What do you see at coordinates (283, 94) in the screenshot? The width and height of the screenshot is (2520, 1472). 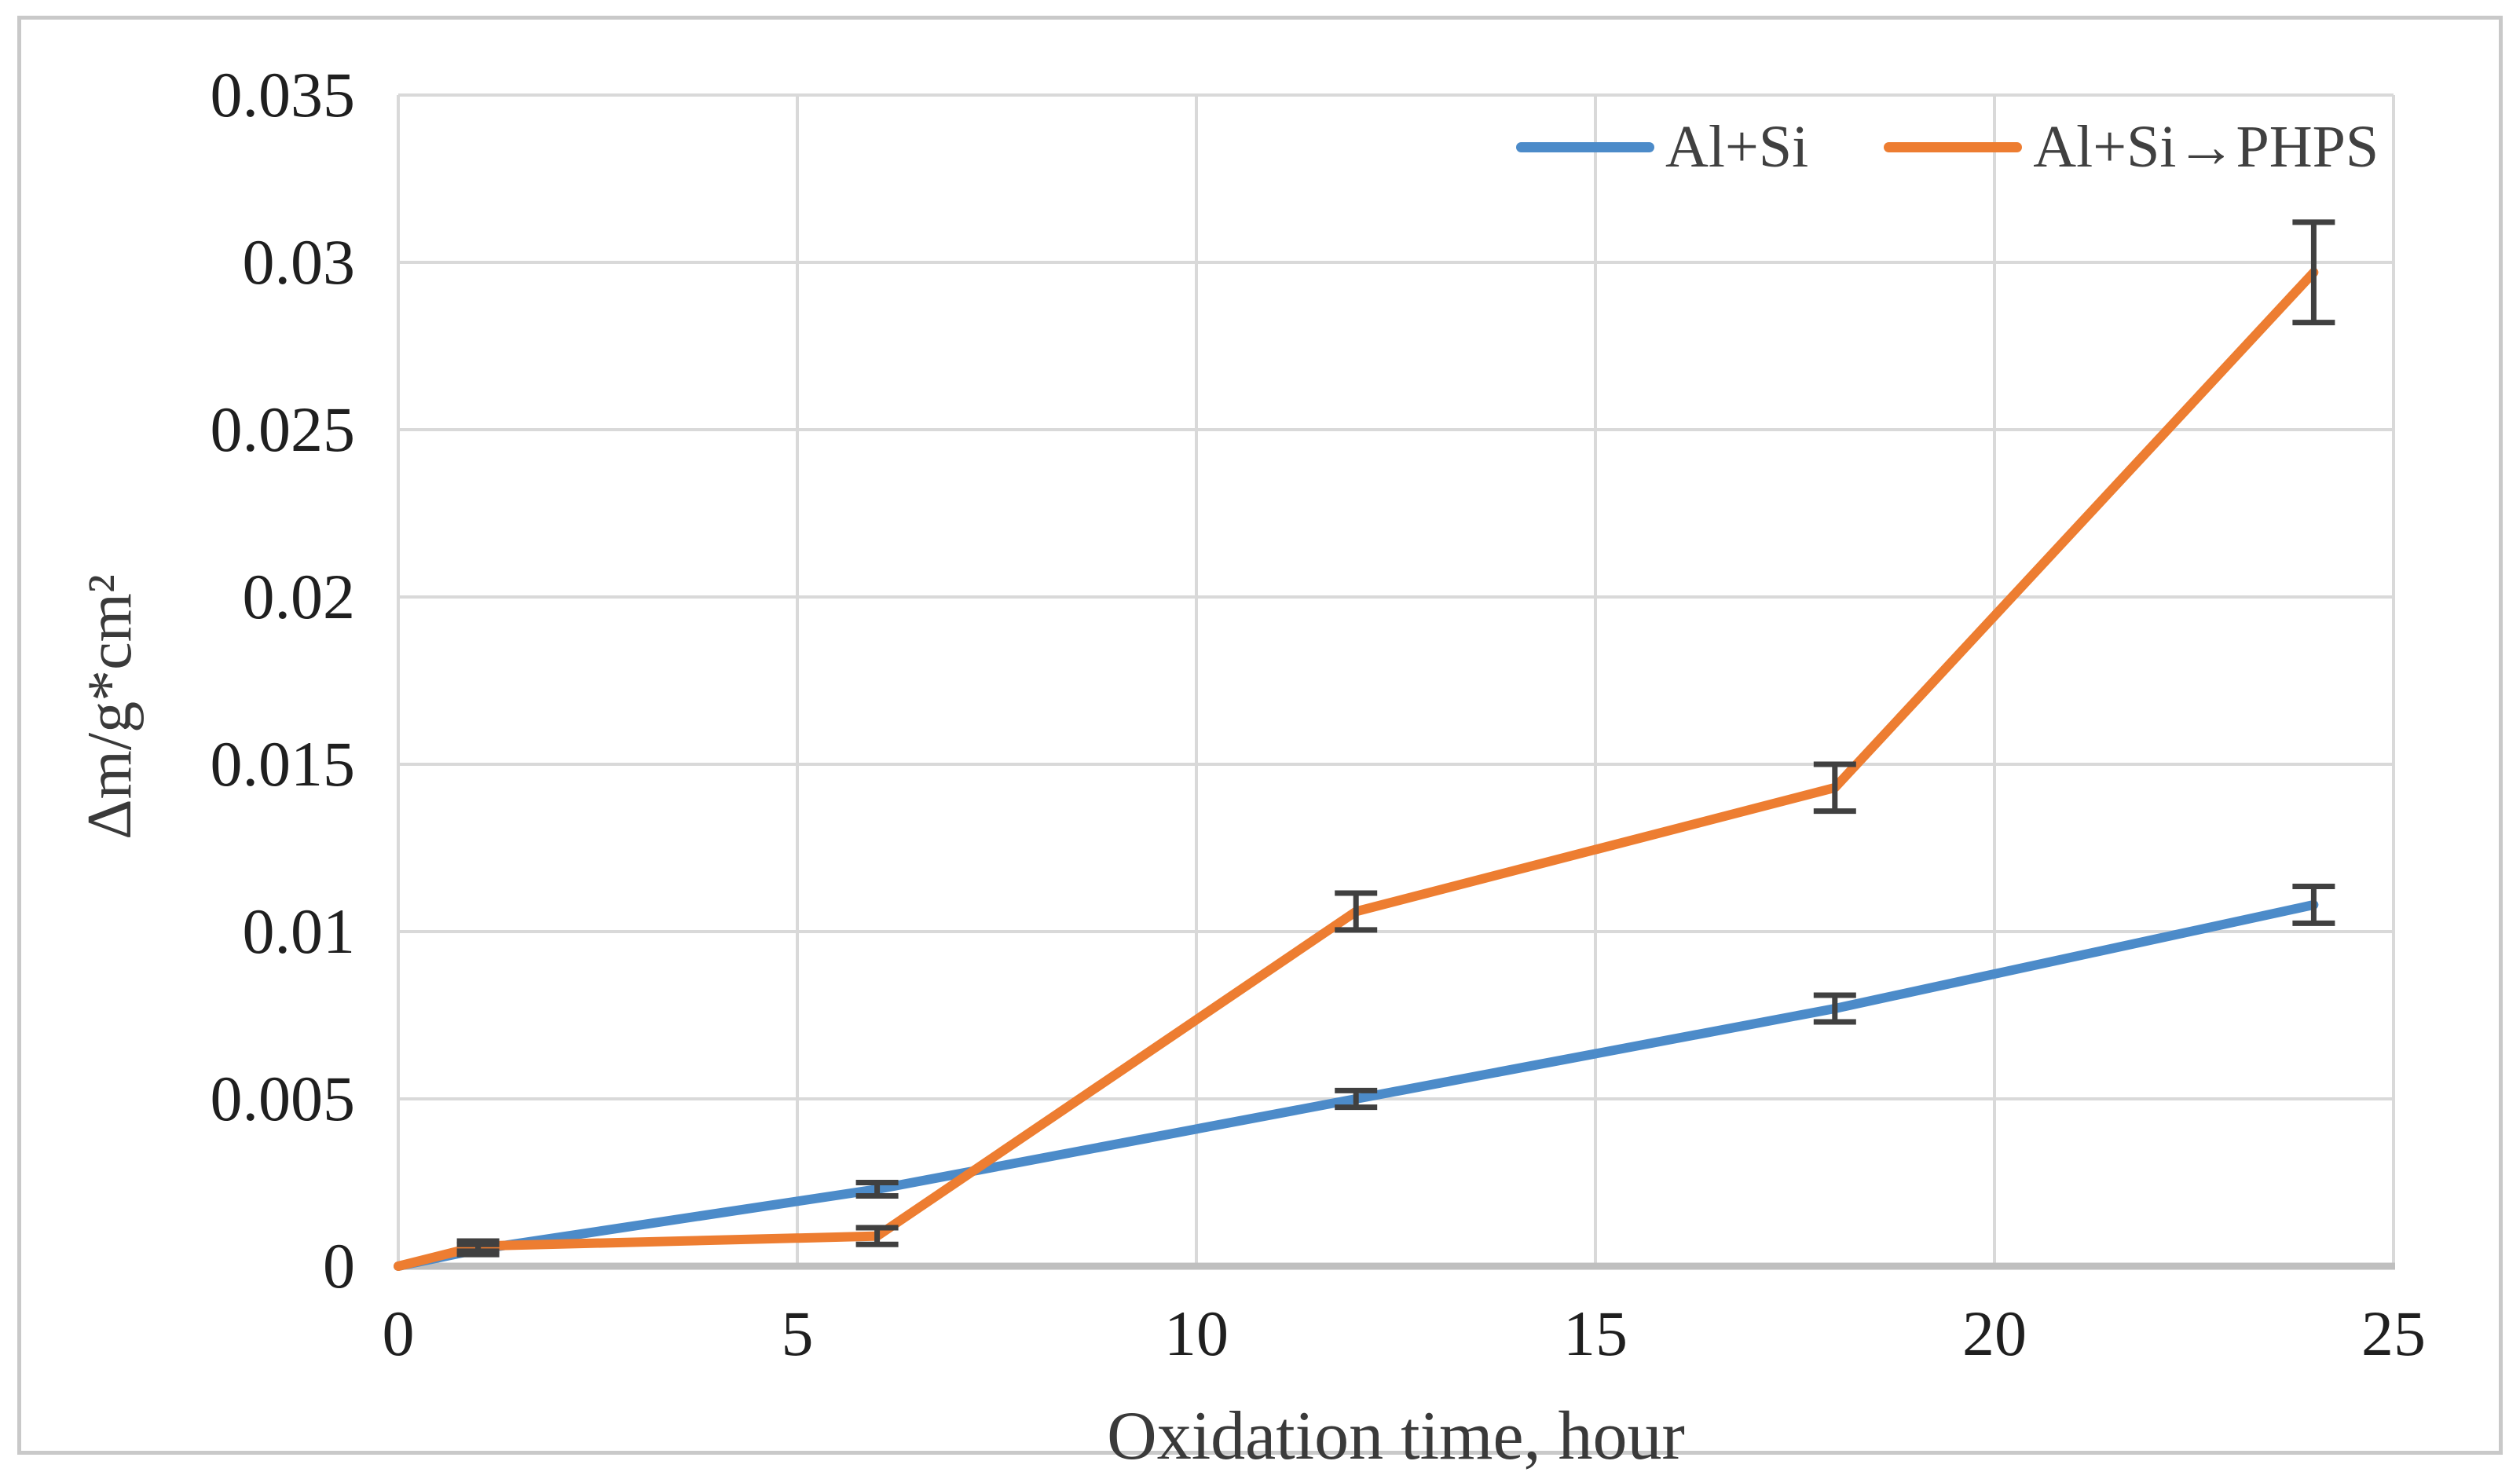 I see `y-tick-label: 0.035` at bounding box center [283, 94].